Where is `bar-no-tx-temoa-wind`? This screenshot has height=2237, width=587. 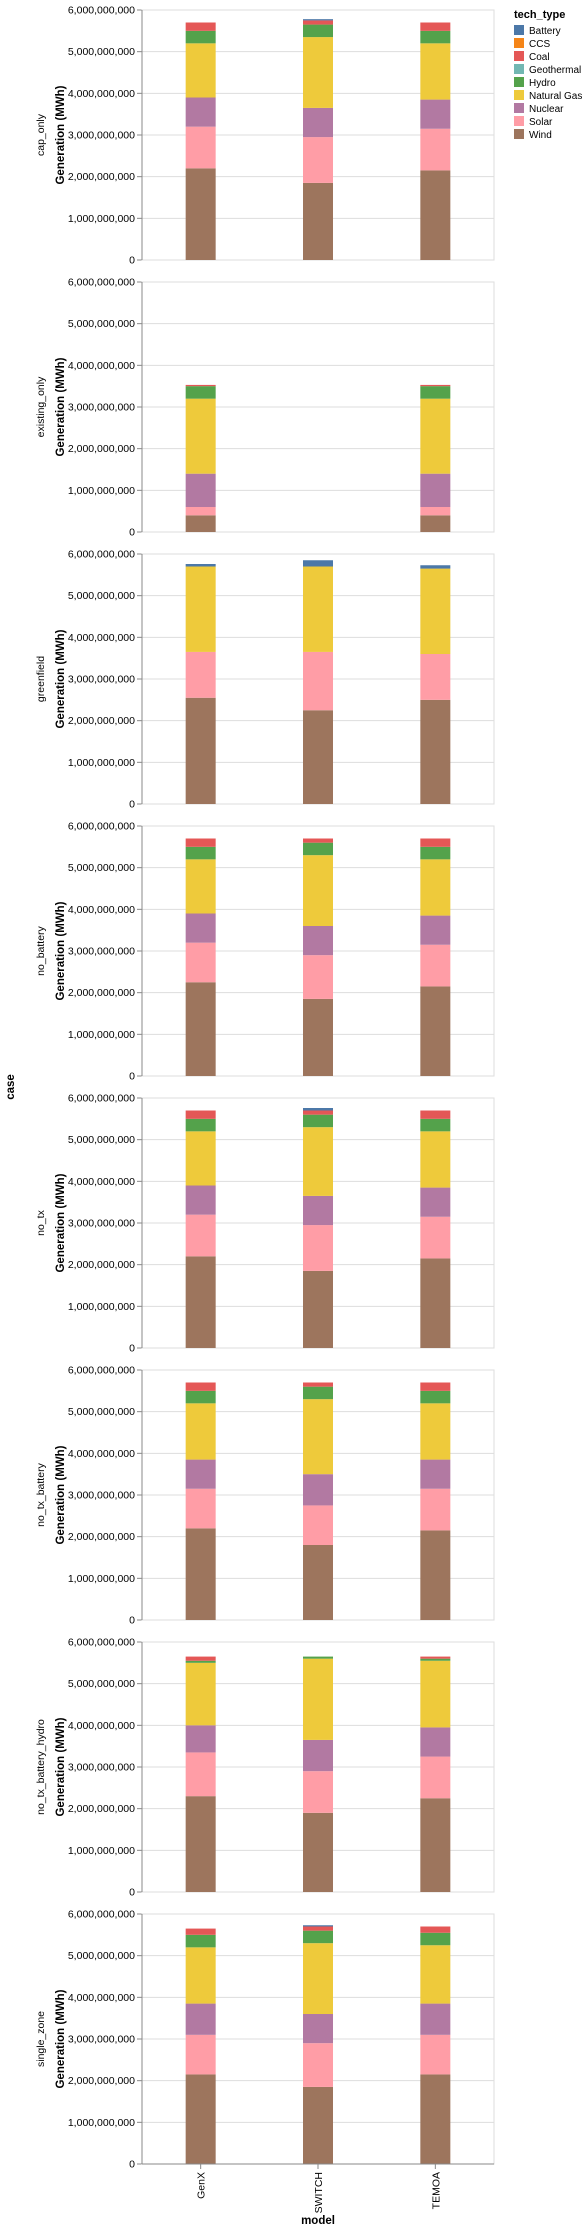
bar-no-tx-temoa-wind is located at coordinates (435, 1303).